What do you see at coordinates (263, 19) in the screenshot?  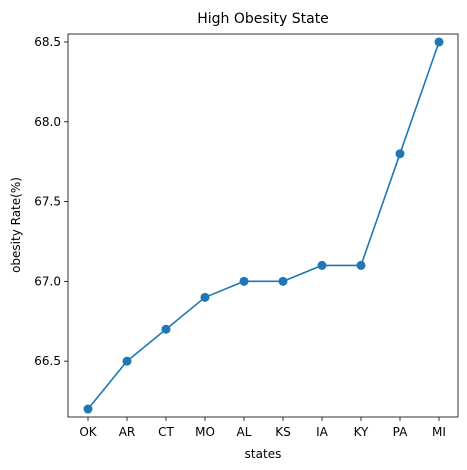 I see `chart-title: High Obesity State` at bounding box center [263, 19].